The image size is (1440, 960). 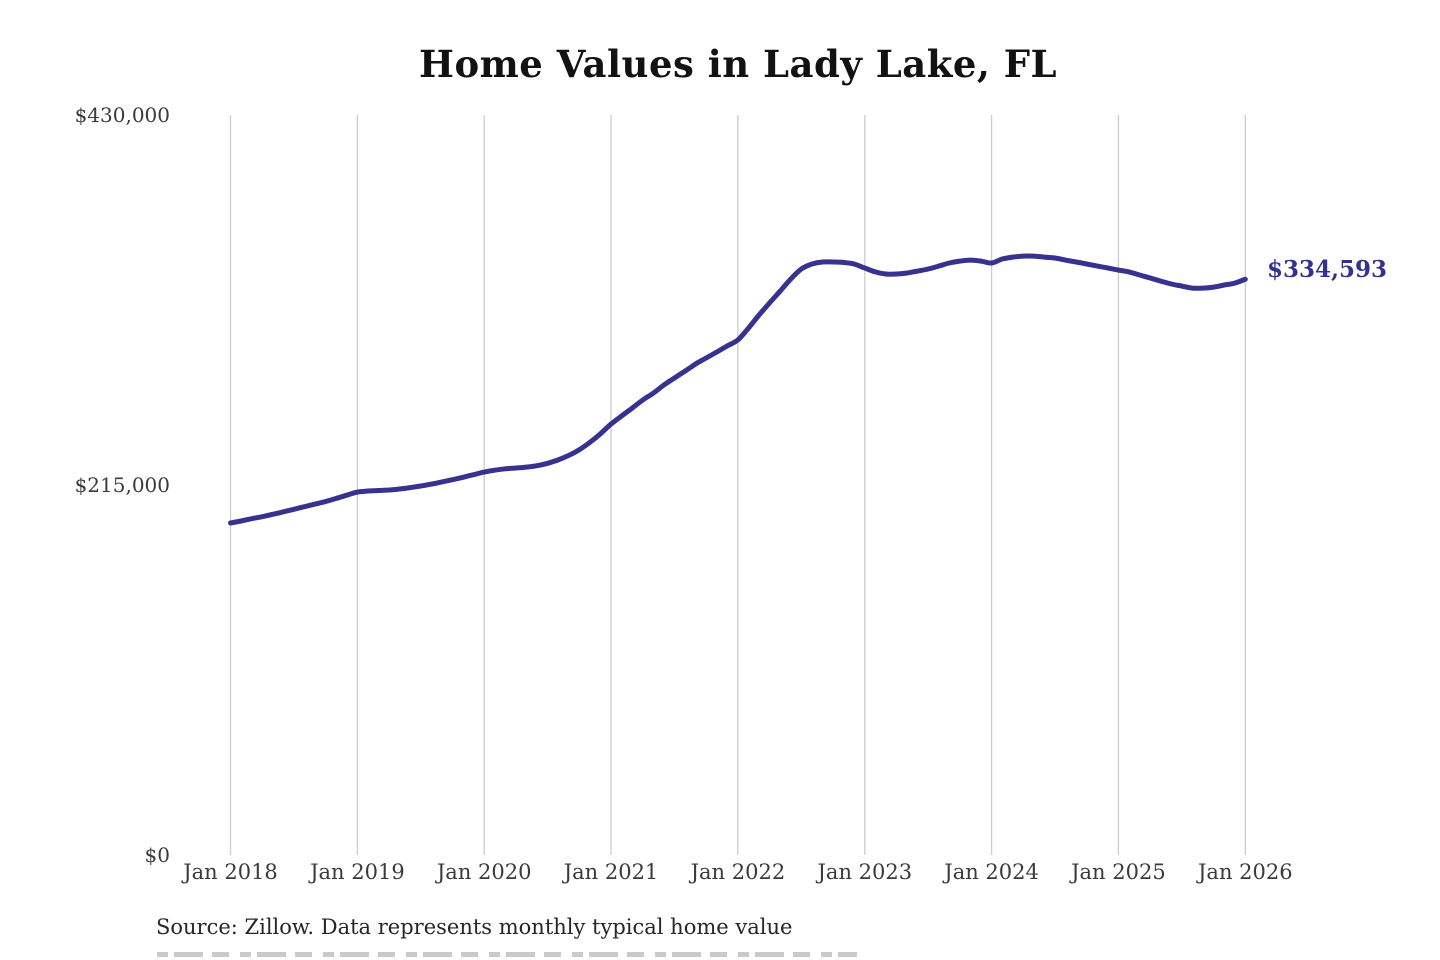 I want to click on y-axis-label: $215,000, so click(x=122, y=485).